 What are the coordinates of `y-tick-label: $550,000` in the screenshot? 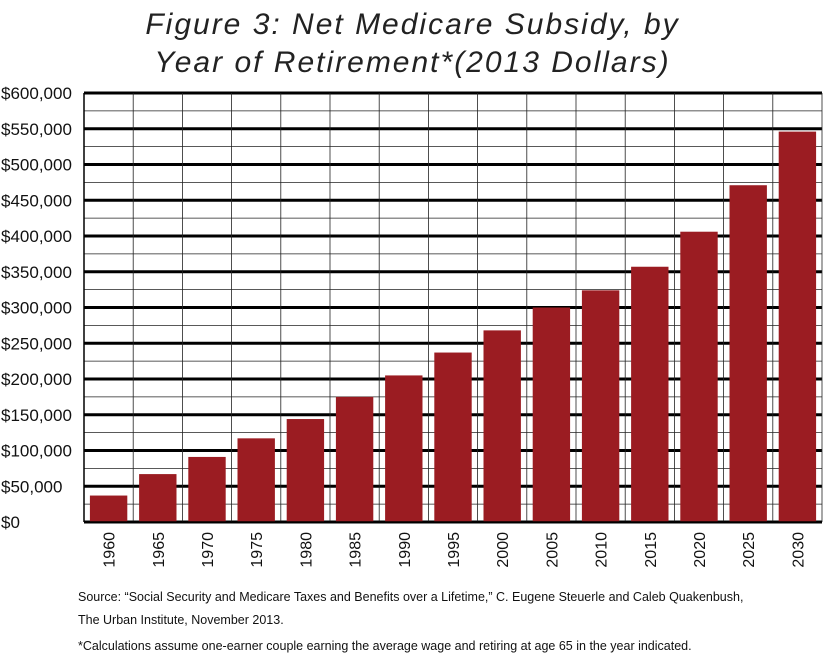 It's located at (36, 129).